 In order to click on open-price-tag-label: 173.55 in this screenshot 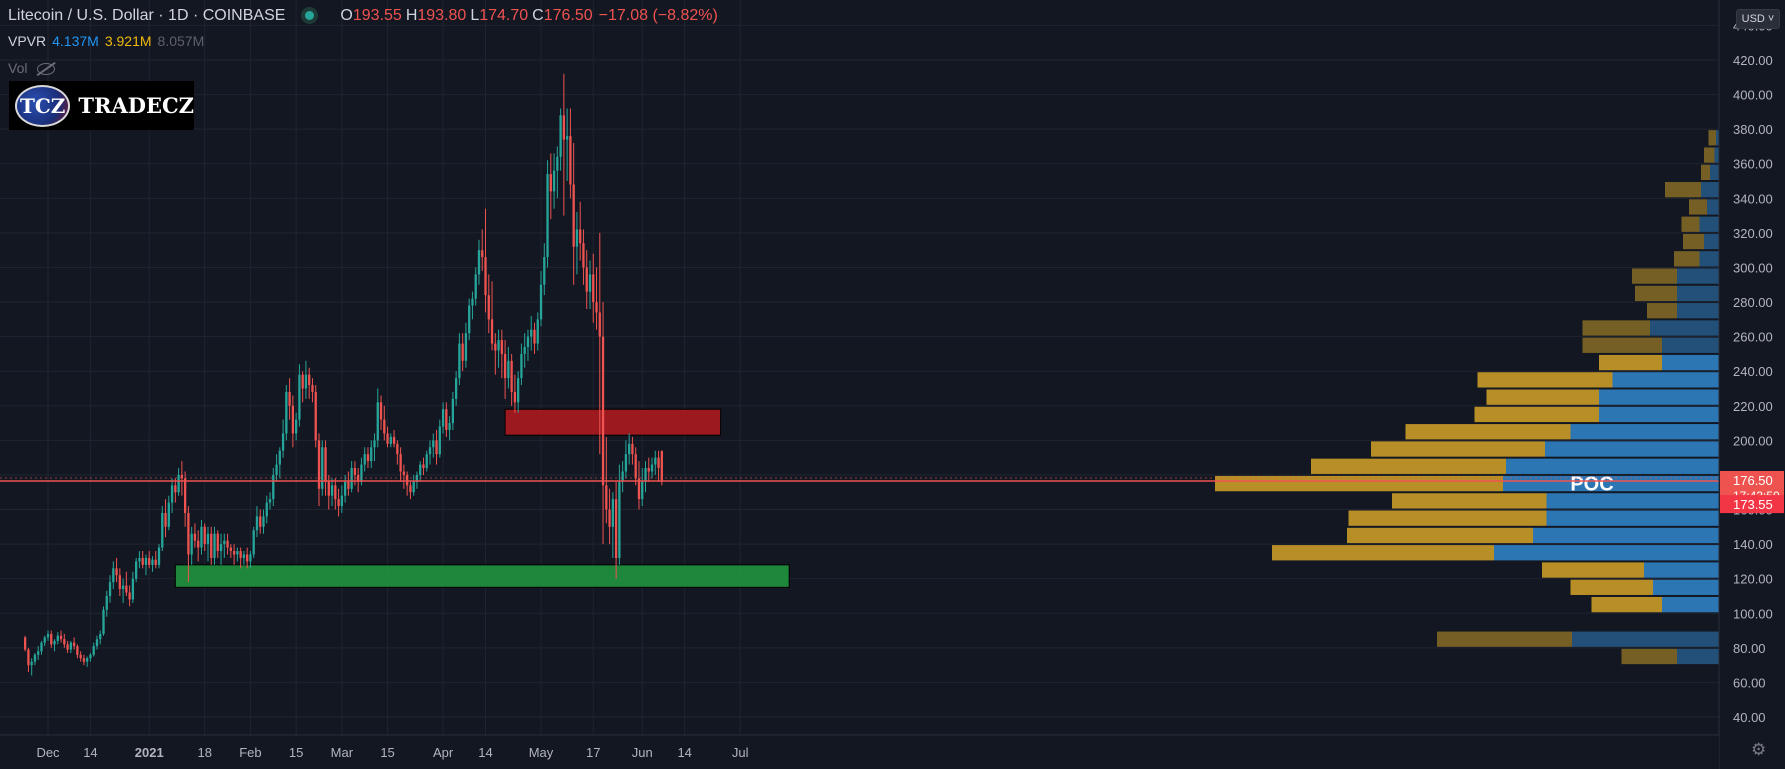, I will do `click(1753, 504)`.